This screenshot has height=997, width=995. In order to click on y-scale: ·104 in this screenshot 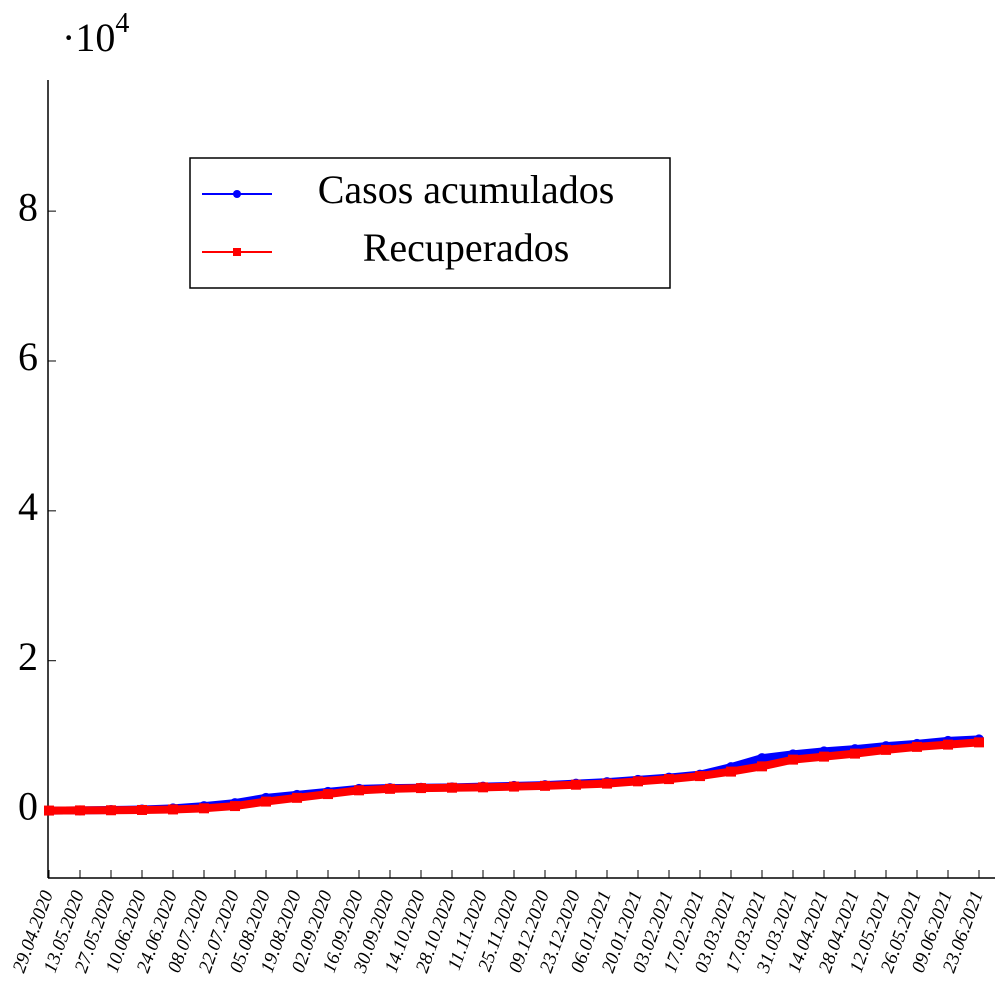, I will do `click(95, 34)`.